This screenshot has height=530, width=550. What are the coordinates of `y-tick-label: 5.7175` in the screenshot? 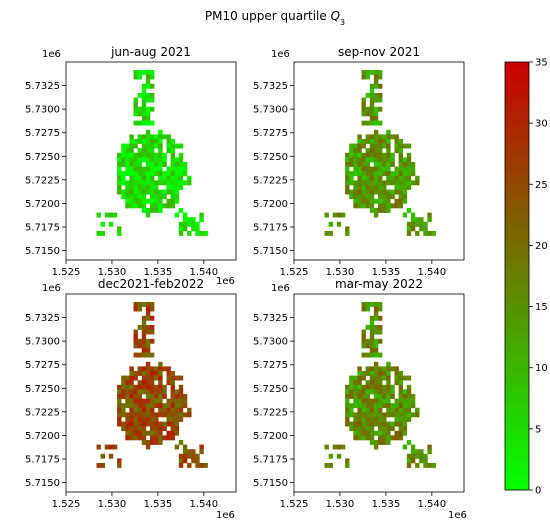 It's located at (270, 228).